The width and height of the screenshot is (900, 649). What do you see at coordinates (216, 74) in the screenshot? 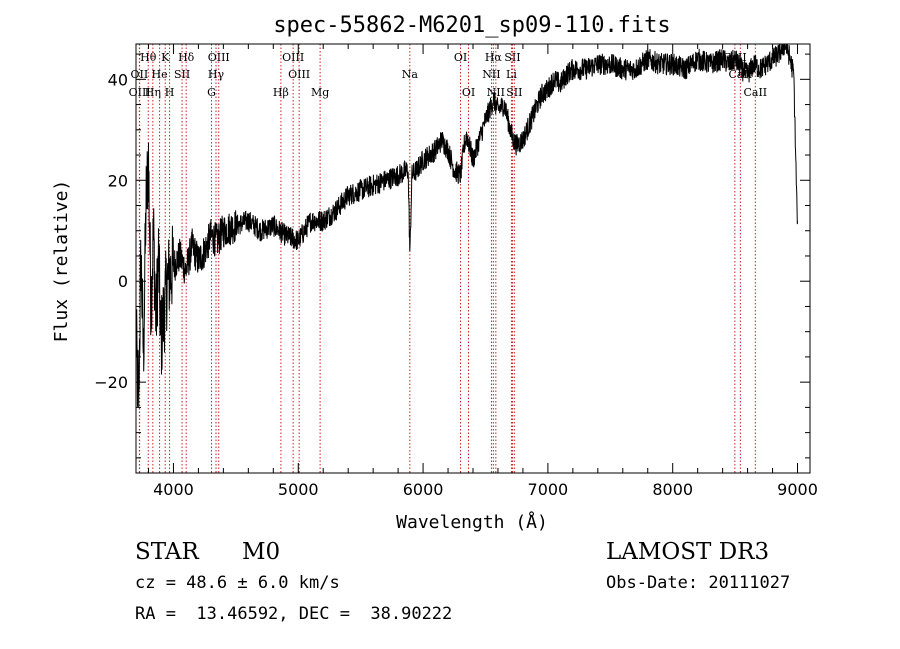
I see `spectral-line-label: Hγ` at bounding box center [216, 74].